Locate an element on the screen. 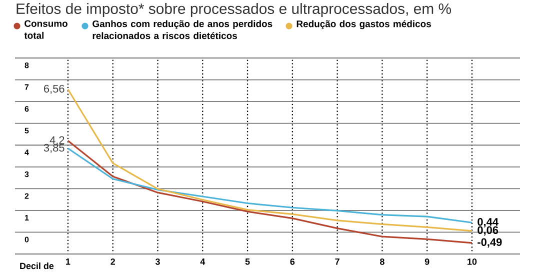  legend-label: Ganhos com redução de anos perdidos relacionados a riscos dietéticos is located at coordinates (182, 30).